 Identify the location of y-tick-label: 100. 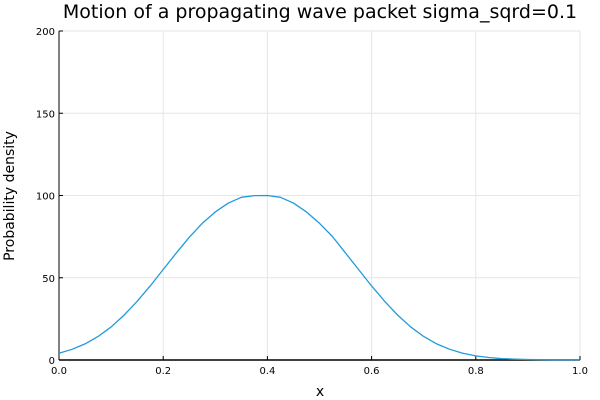
(45, 197).